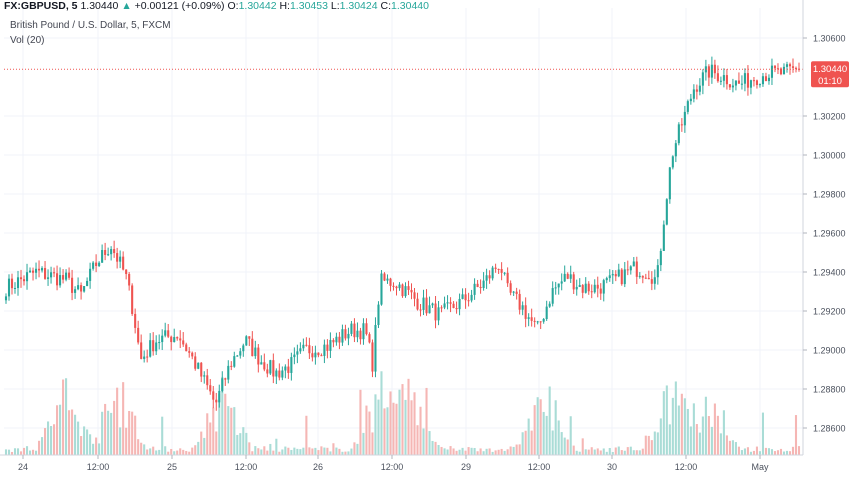 This screenshot has width=852, height=490. Describe the element at coordinates (90, 25) in the screenshot. I see `series-title: British Pound / U.S. Dollar, 5, FXCM` at that location.